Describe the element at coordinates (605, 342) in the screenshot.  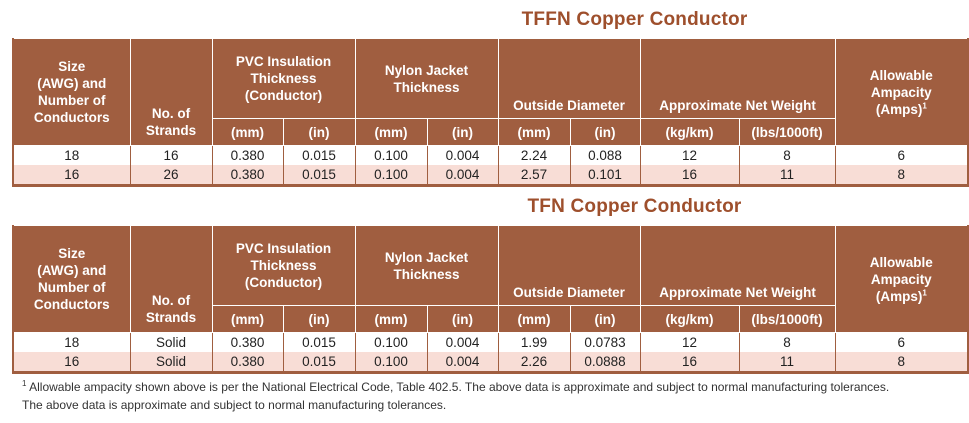
I see `cell: 0.0783` at that location.